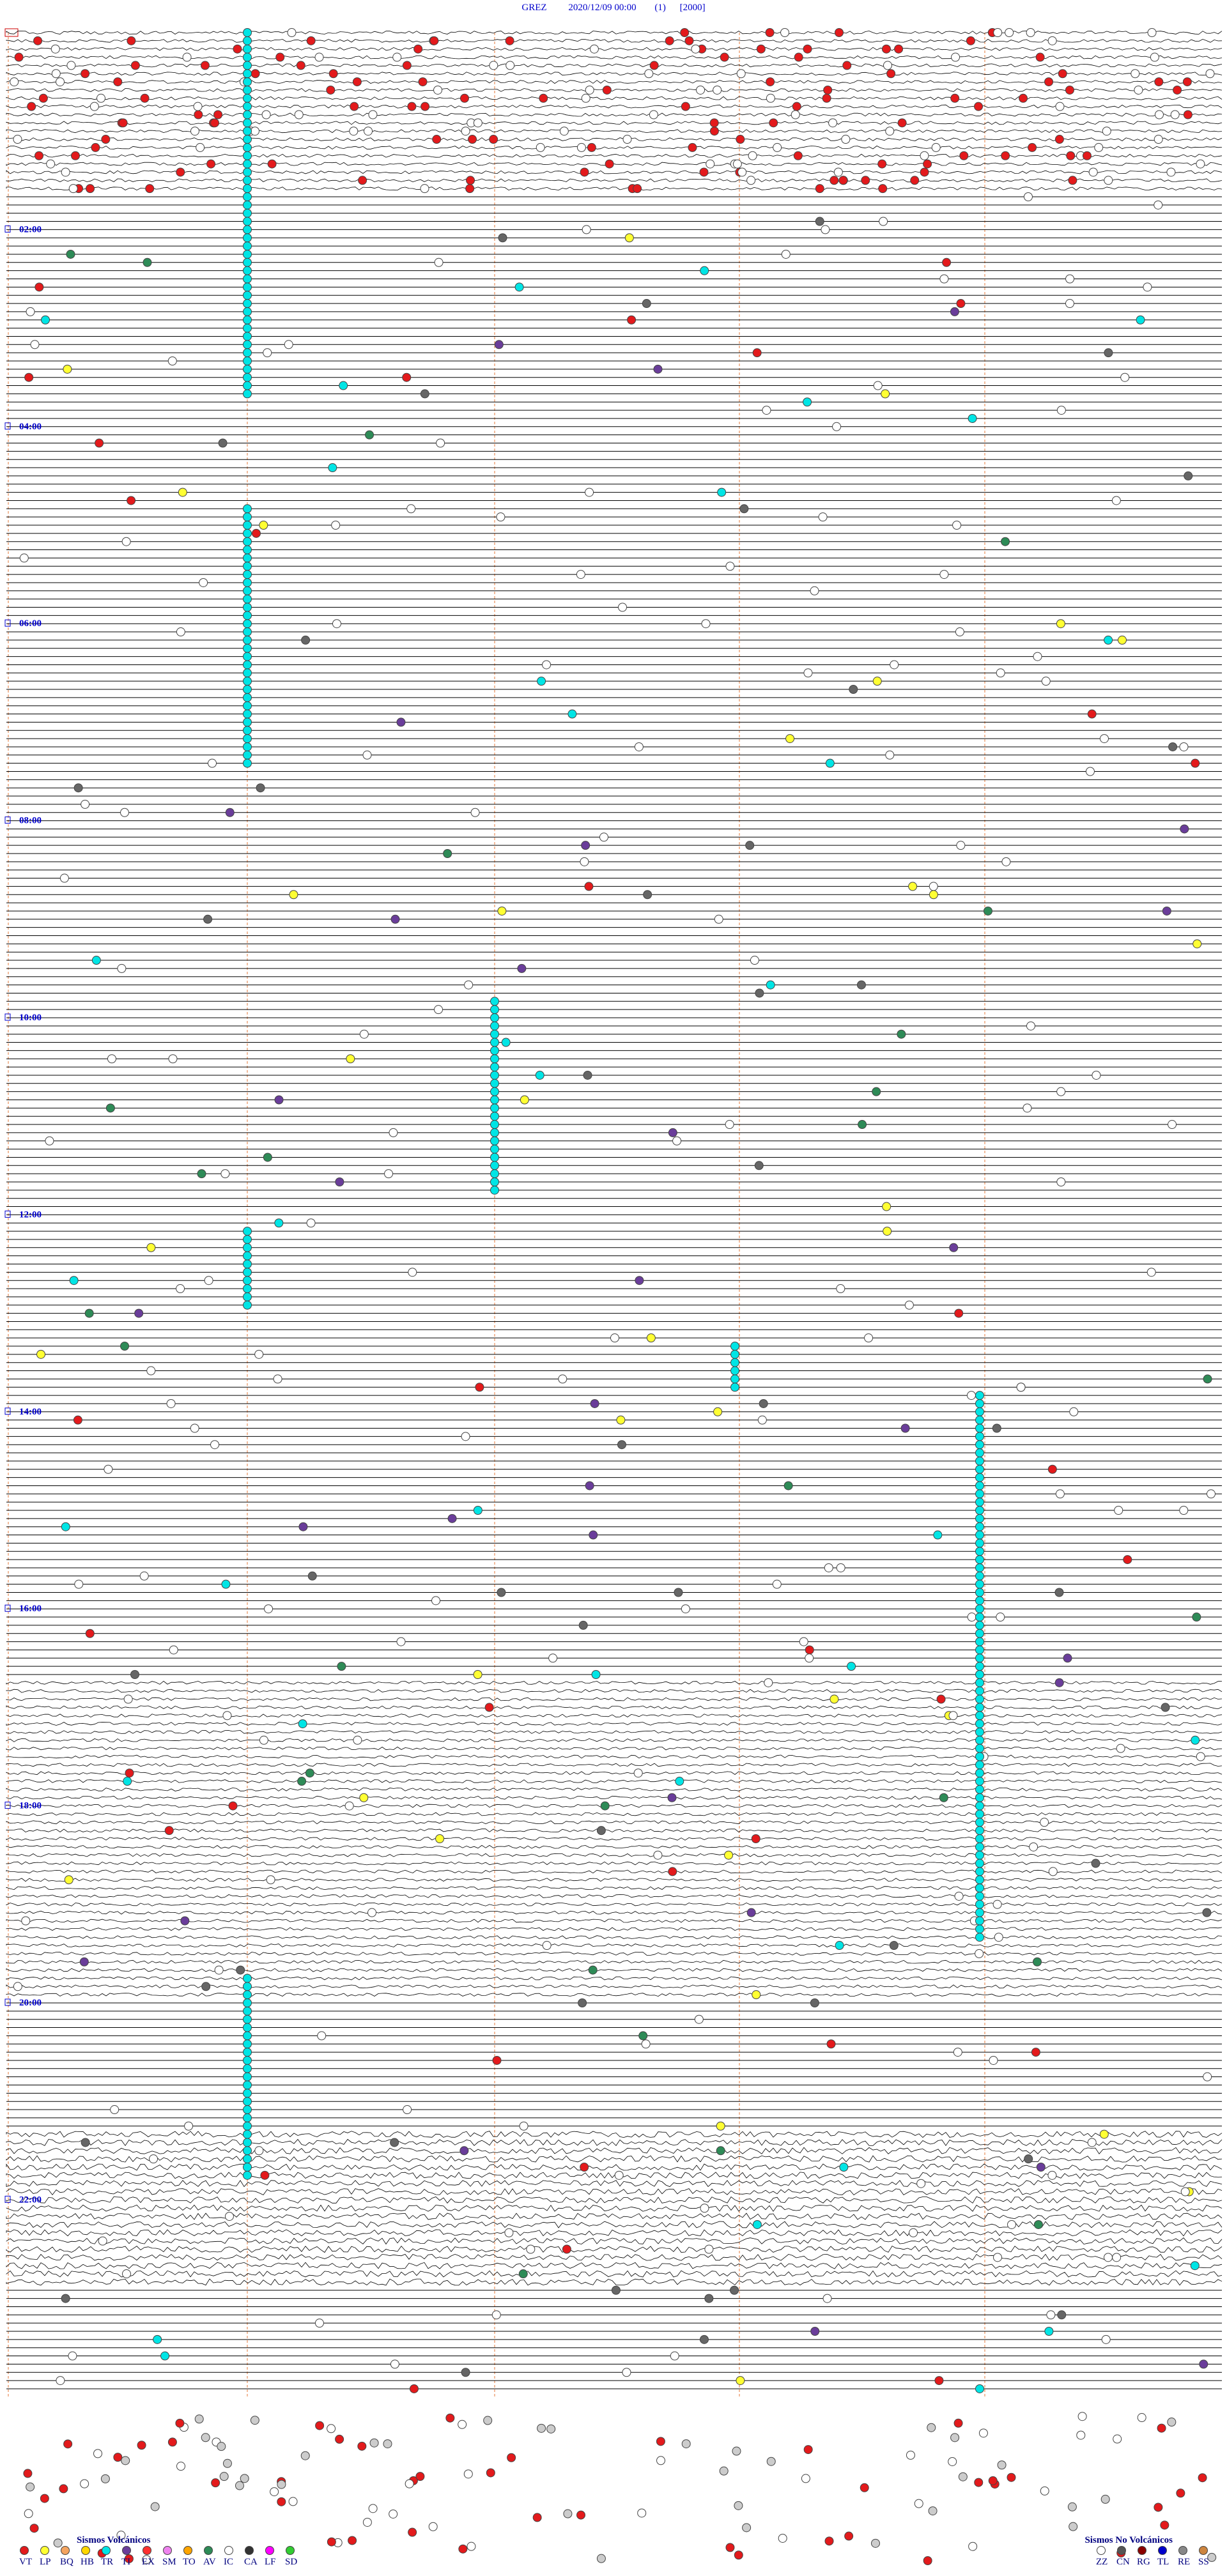 Image resolution: width=1227 pixels, height=2576 pixels. I want to click on header: GREZ 2020/12/09 00:00 (1) [2000], so click(613, 8).